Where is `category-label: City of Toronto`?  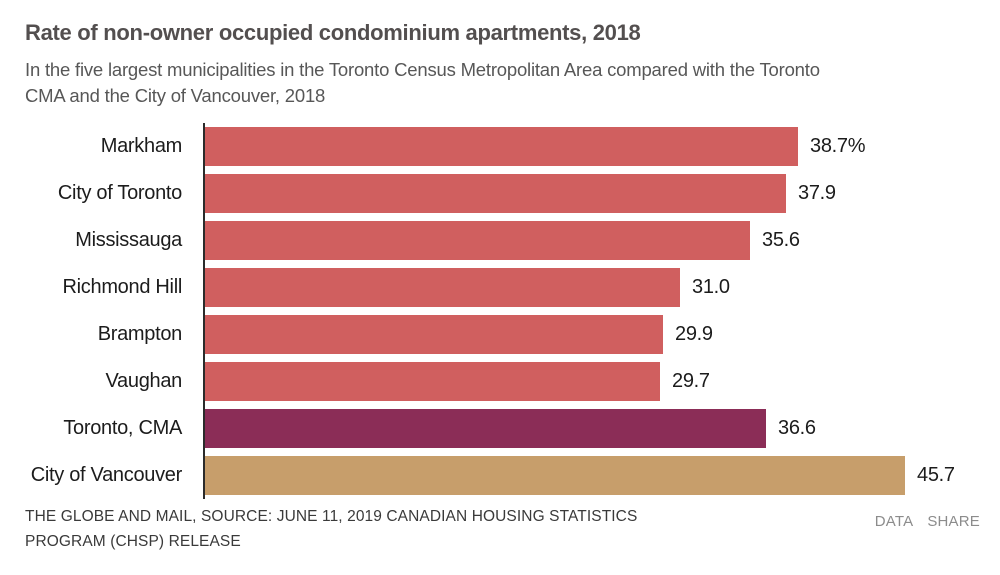 category-label: City of Toronto is located at coordinates (119, 193).